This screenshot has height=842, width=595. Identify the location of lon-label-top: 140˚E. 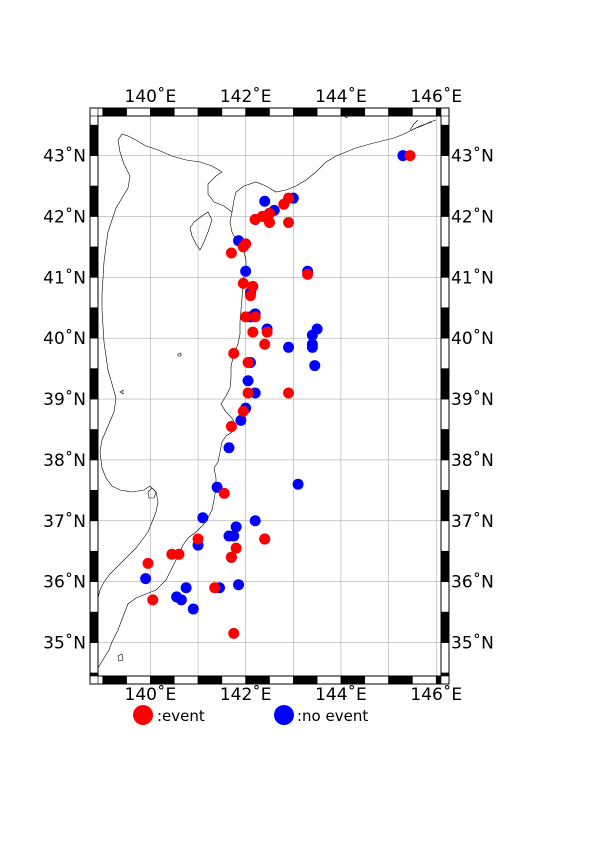
(151, 96).